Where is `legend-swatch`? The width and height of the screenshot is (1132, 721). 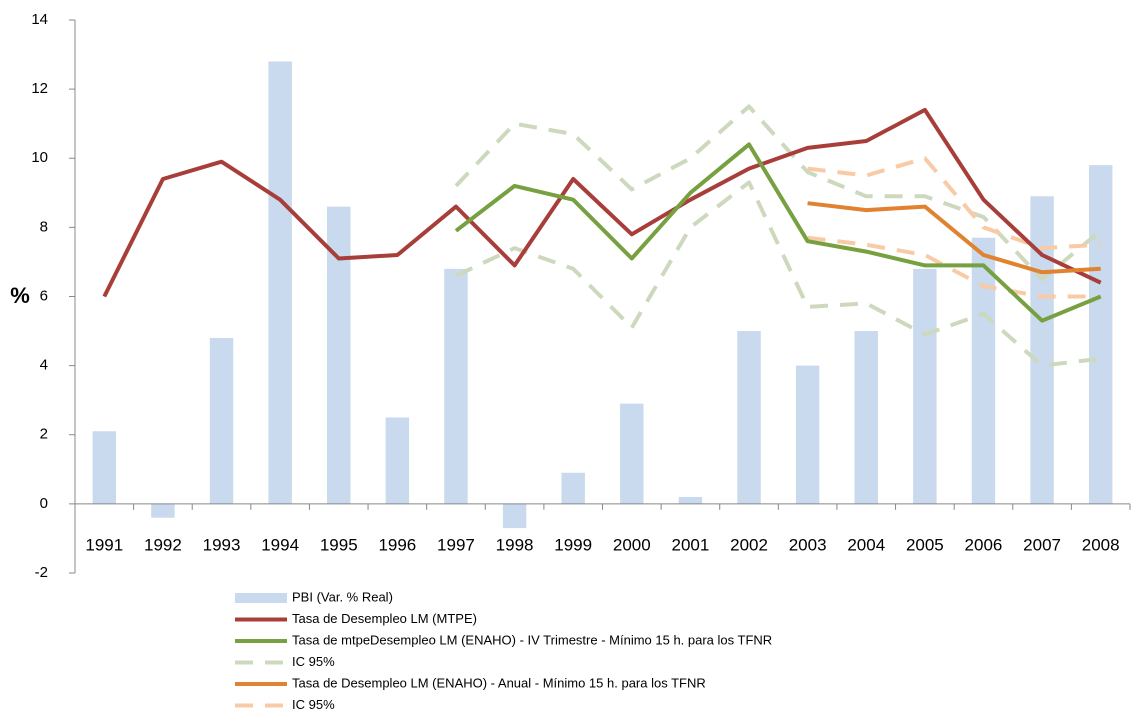
legend-swatch is located at coordinates (261, 598).